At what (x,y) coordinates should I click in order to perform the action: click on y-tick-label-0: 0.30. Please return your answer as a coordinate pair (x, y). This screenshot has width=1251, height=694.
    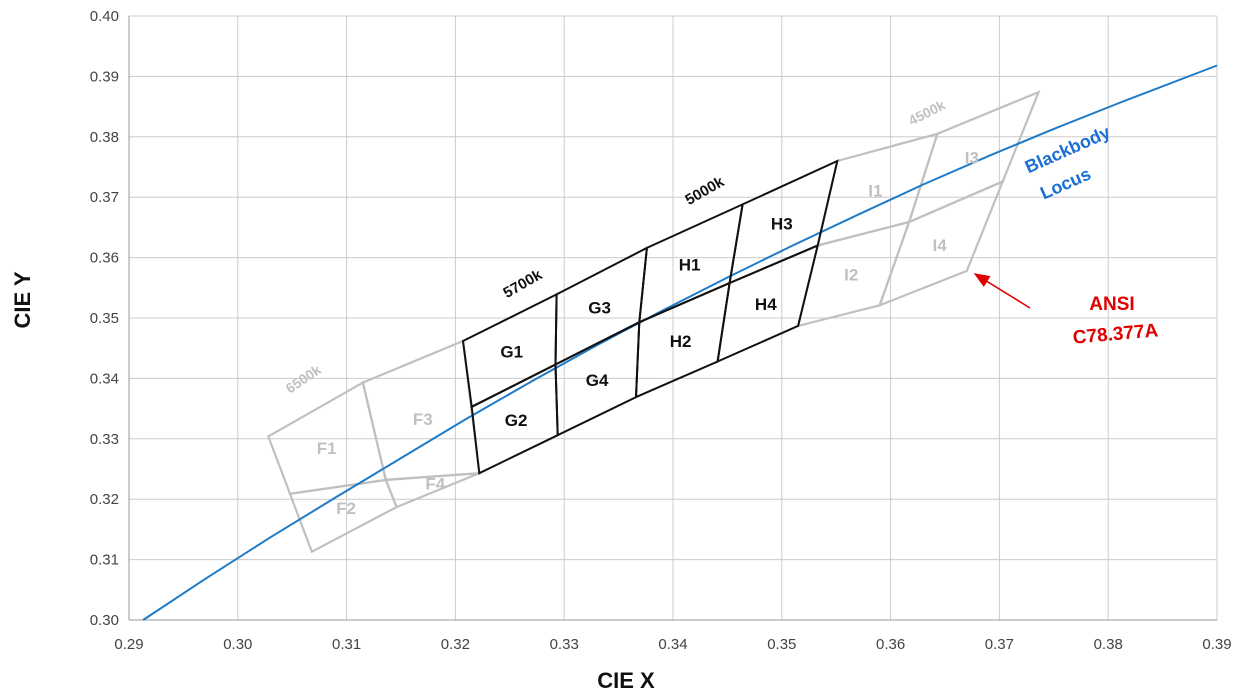
    Looking at the image, I should click on (104, 620).